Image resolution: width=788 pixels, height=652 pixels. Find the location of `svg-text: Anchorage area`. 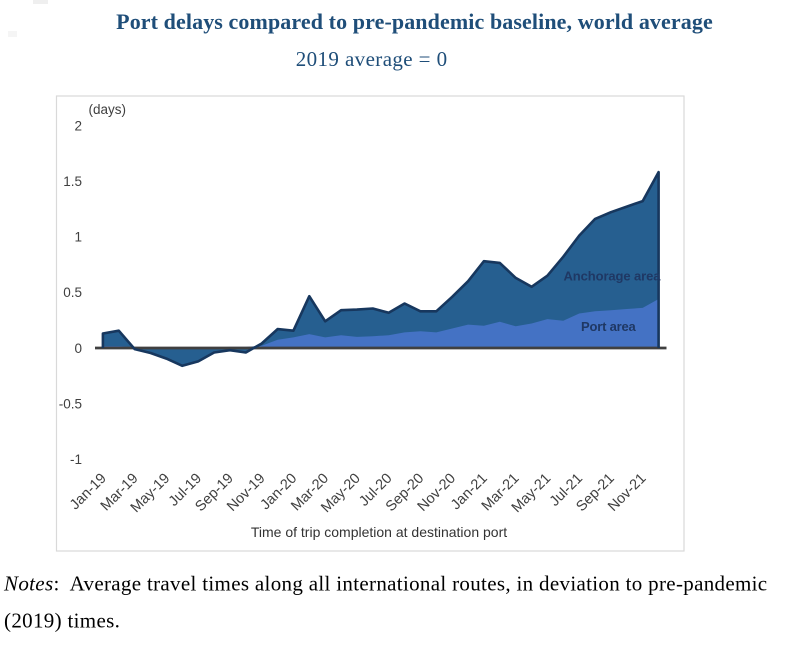

svg-text: Anchorage area is located at coordinates (613, 276).